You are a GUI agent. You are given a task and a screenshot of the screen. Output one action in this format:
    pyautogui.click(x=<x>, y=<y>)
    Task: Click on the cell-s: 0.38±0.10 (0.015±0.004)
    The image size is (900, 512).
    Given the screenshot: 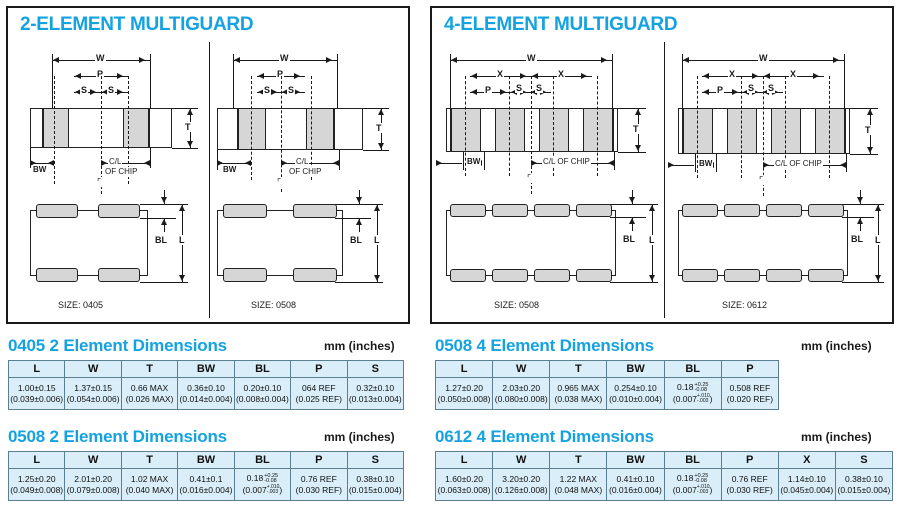 What is the action you would take?
    pyautogui.click(x=375, y=484)
    